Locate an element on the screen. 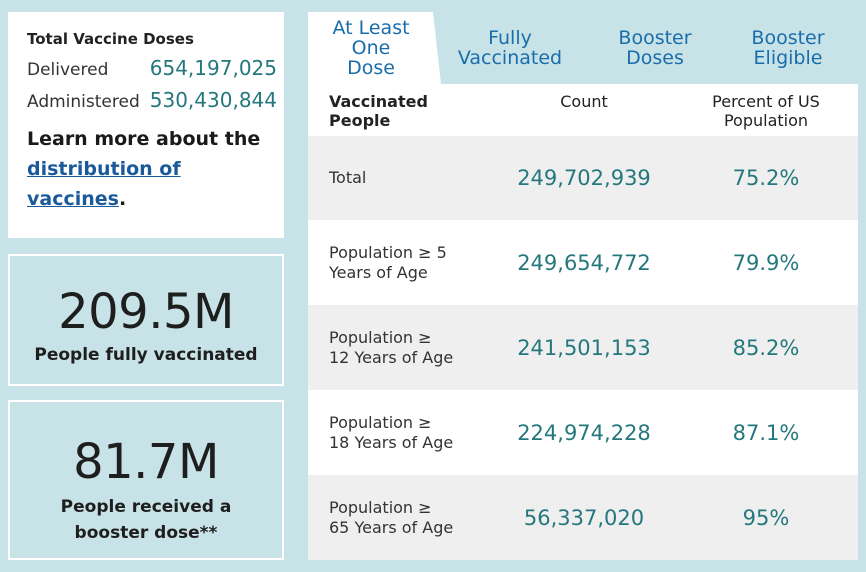 Image resolution: width=866 pixels, height=572 pixels. learn-suffix: . is located at coordinates (122, 199).